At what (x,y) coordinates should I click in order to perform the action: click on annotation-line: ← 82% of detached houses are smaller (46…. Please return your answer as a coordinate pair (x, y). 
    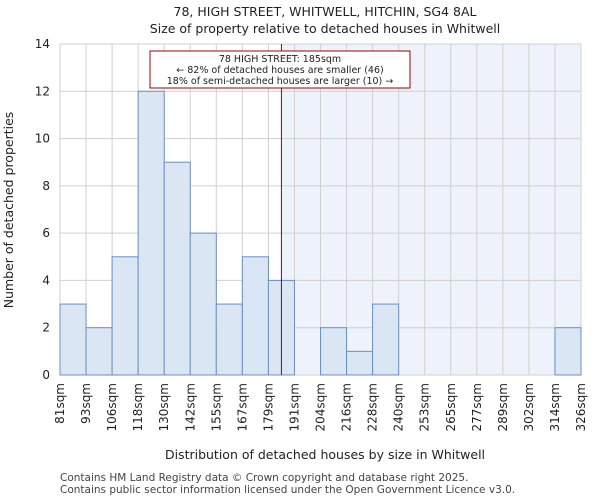
    Looking at the image, I should click on (279, 70).